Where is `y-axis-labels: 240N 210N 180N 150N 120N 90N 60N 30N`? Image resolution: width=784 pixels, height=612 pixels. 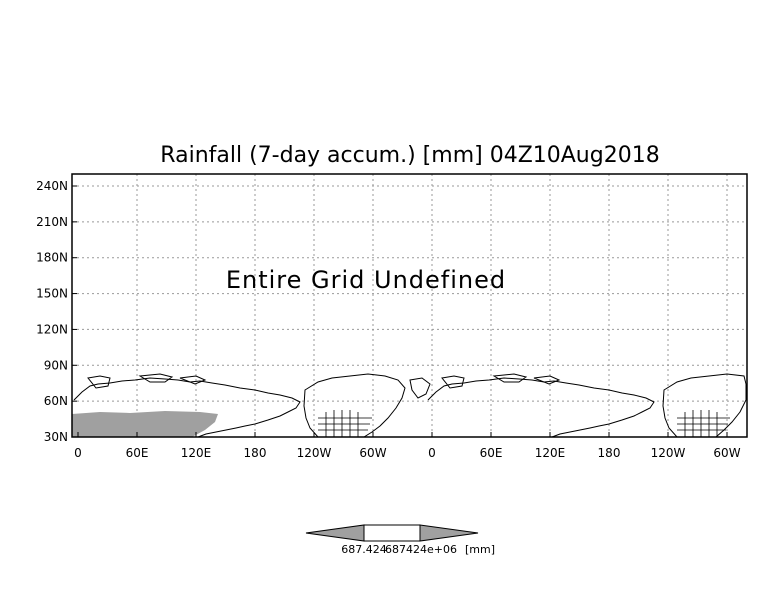 y-axis-labels: 240N 210N 180N 150N 120N 90N 60N 30N is located at coordinates (52, 311).